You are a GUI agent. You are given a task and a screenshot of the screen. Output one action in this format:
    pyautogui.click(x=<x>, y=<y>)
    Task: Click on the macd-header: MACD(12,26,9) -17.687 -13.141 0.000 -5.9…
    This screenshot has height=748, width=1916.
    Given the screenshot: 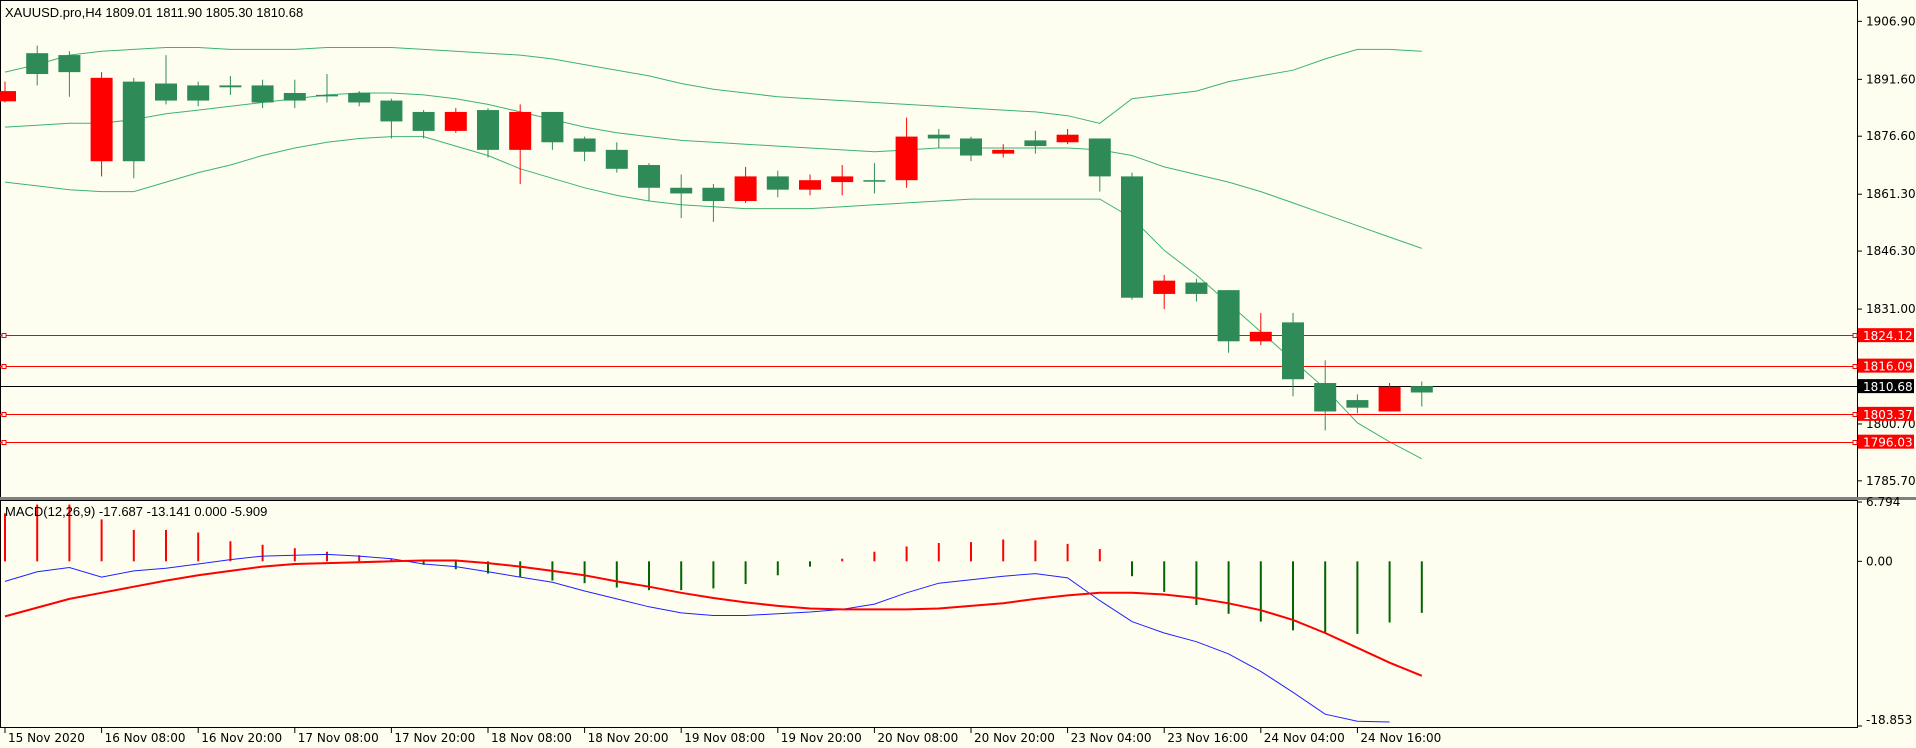 What is the action you would take?
    pyautogui.click(x=136, y=511)
    